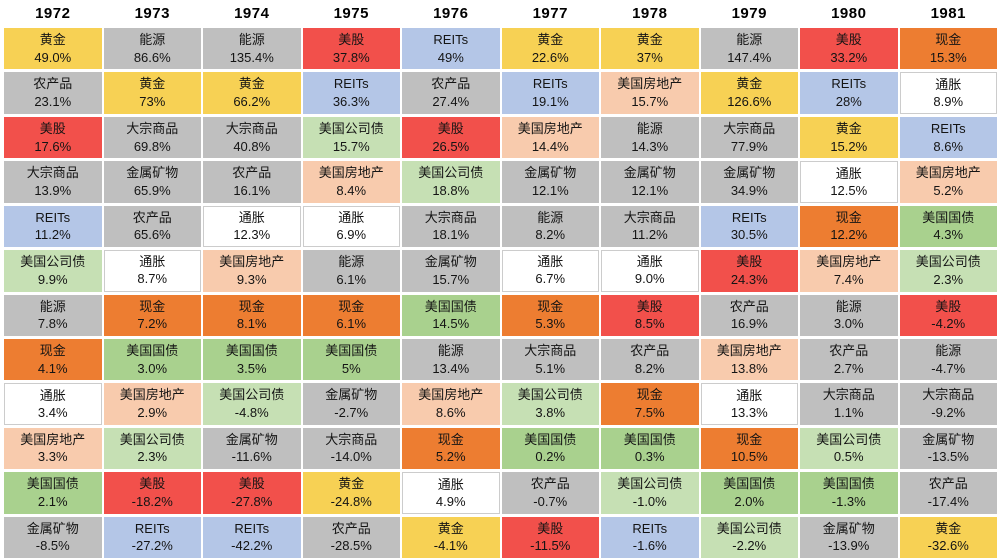 This screenshot has height=558, width=1001. I want to click on return-cell-1979-metals: 金属矿物 34.9%, so click(749, 182).